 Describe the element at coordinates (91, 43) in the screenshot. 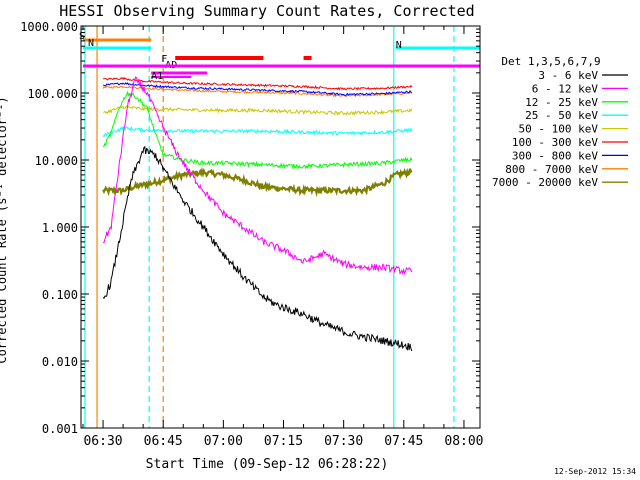

I see `flag-label-1: N` at that location.